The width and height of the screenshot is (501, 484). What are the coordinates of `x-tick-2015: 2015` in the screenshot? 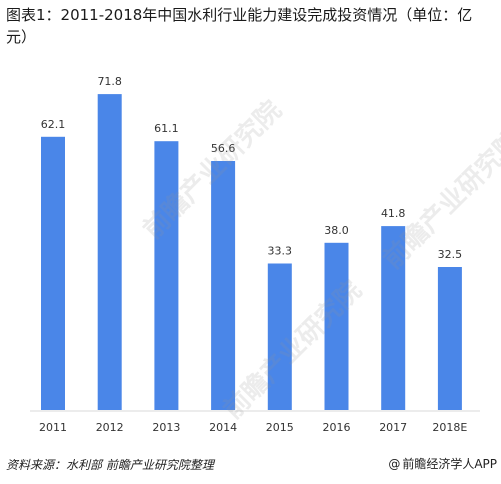 It's located at (280, 427).